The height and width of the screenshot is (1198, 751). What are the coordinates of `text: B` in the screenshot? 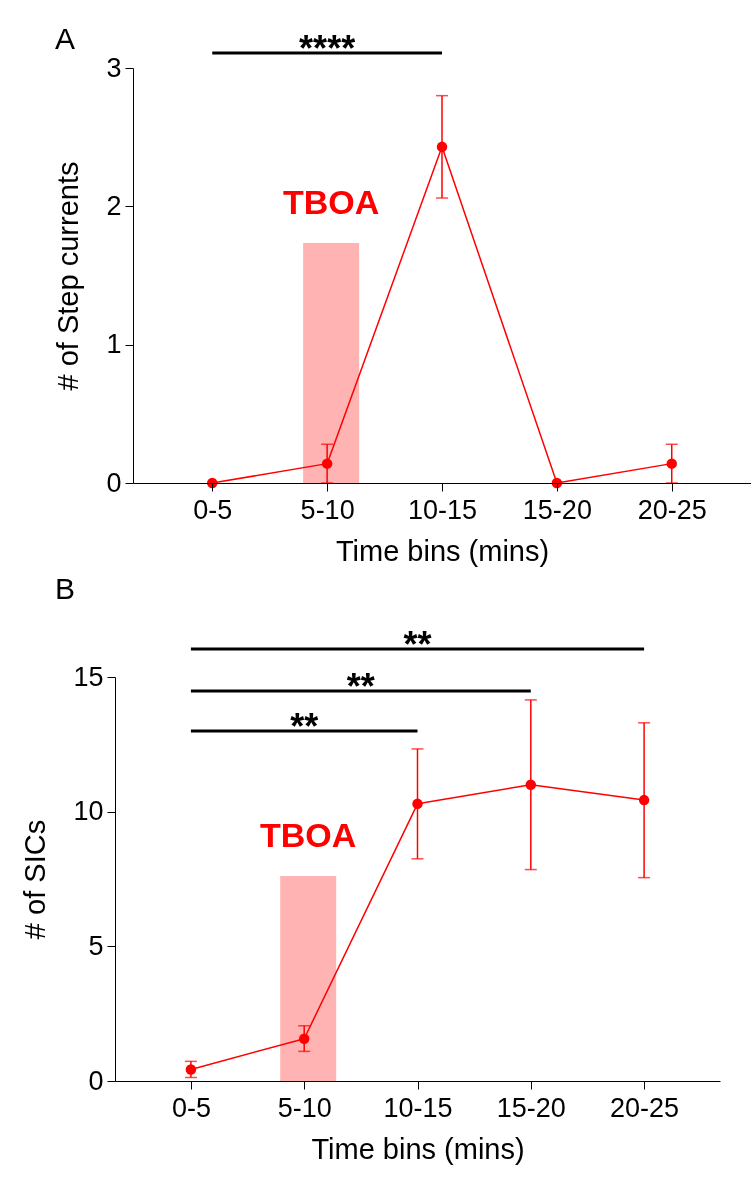 It's located at (65, 588).